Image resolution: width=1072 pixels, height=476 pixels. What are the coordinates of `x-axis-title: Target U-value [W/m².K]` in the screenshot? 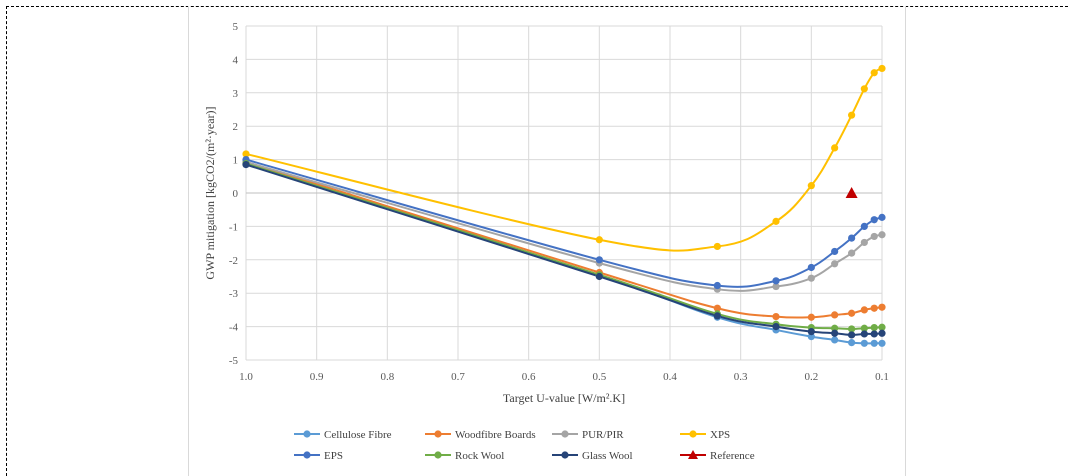 It's located at (564, 398).